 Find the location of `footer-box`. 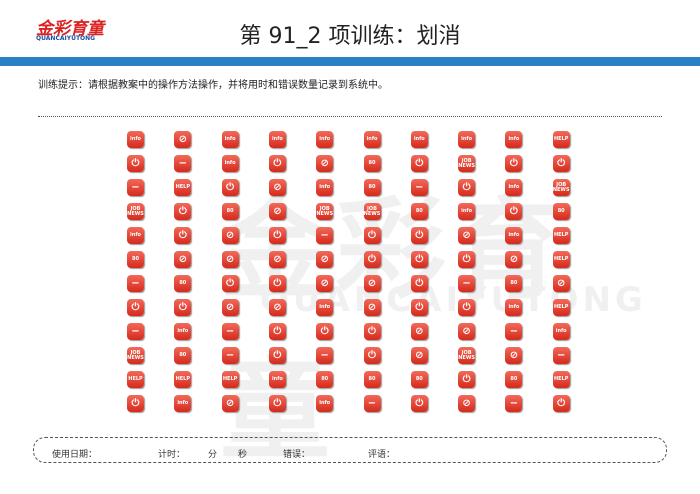

footer-box is located at coordinates (350, 450).